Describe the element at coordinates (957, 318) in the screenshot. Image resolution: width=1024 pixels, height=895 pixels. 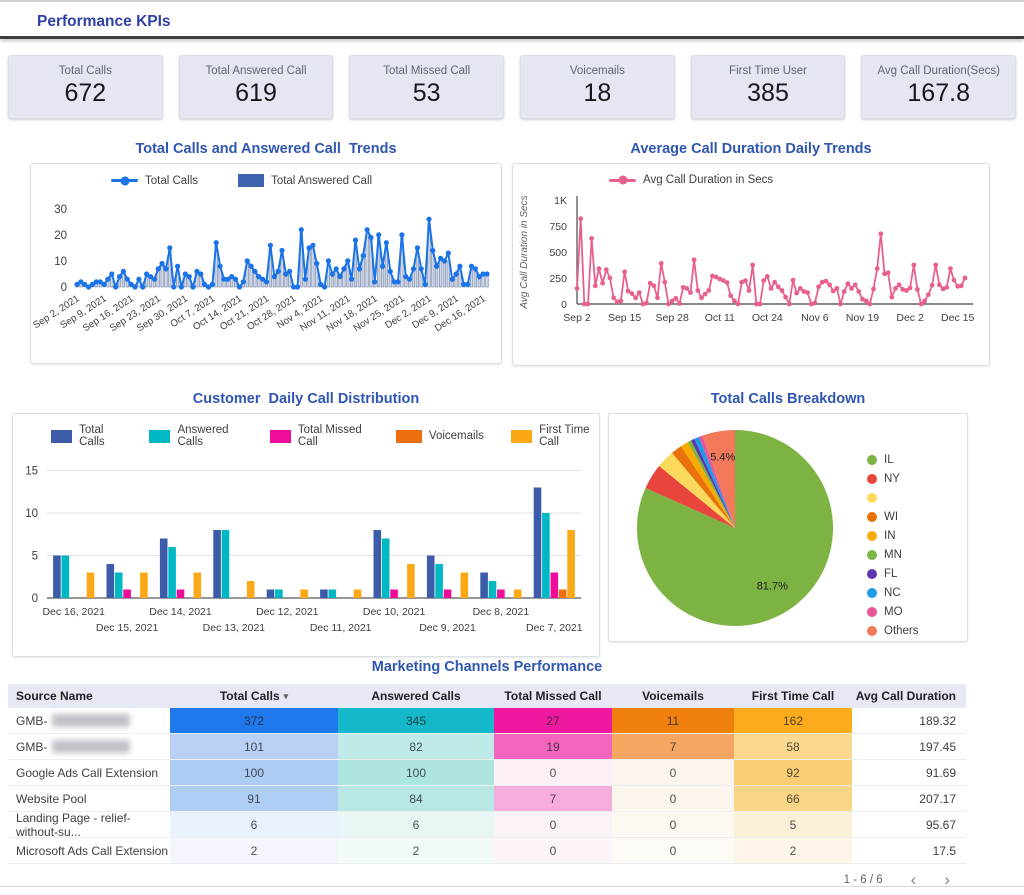
I see `svg-text: Dec 15` at that location.